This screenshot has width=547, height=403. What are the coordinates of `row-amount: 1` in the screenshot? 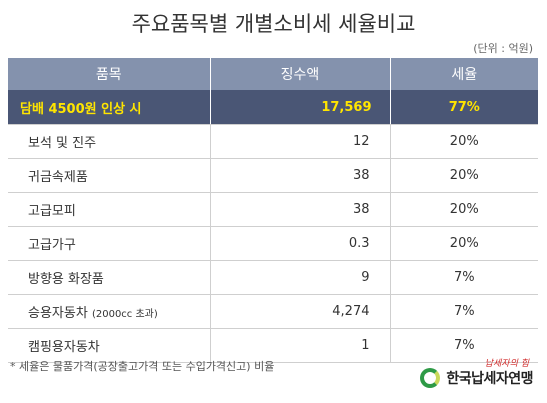 It's located at (299, 345).